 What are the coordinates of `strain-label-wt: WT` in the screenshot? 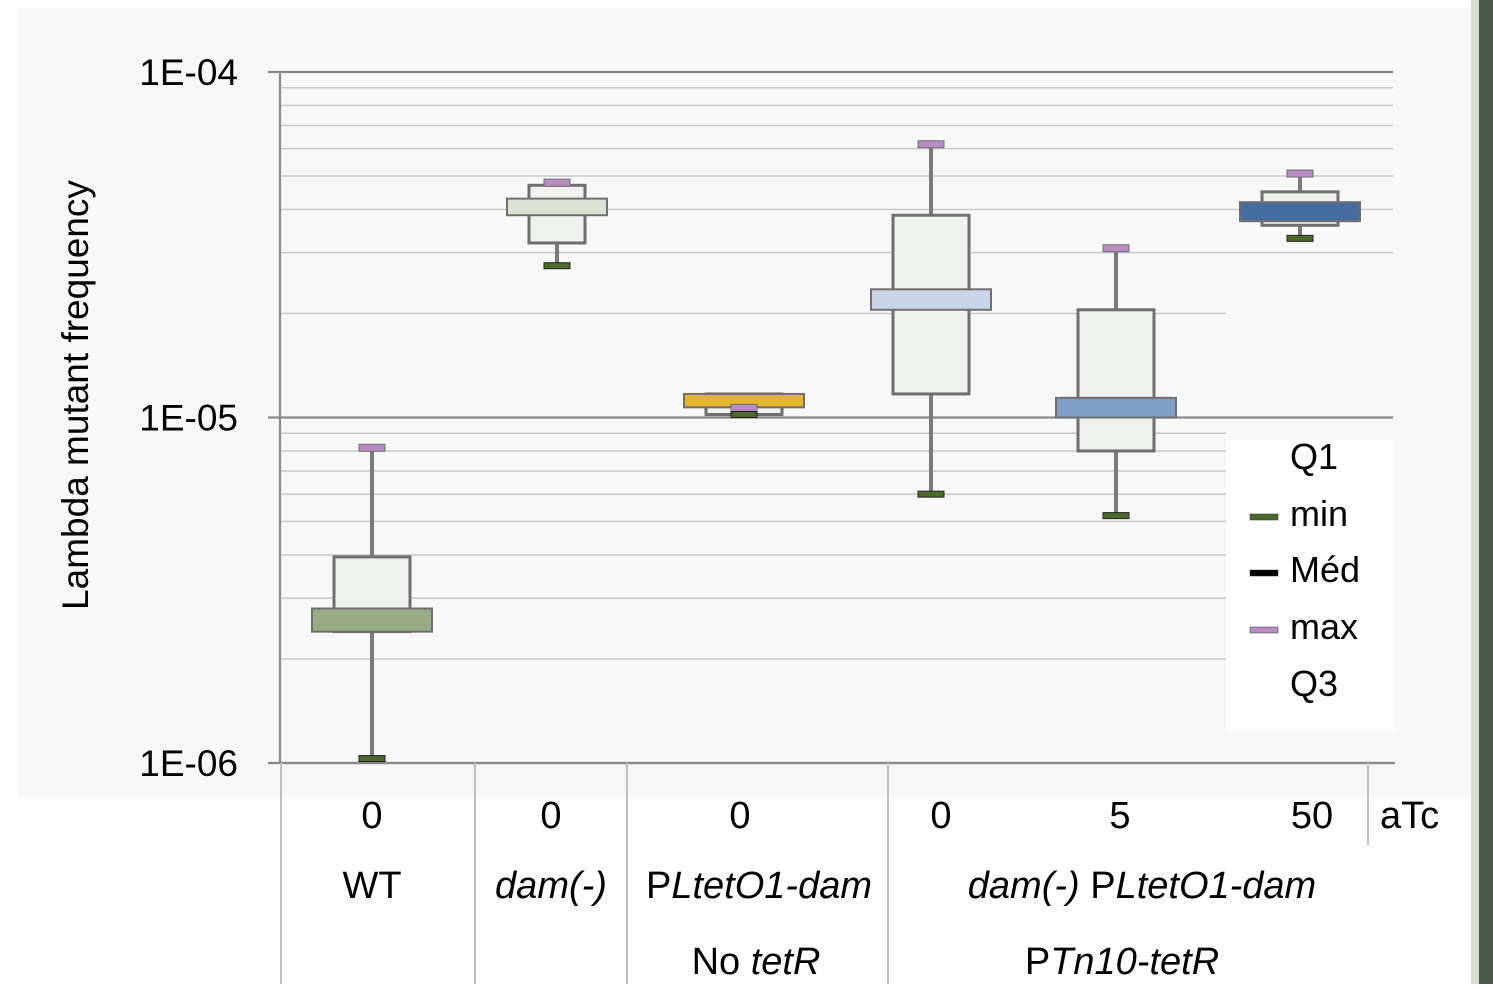 It's located at (371, 886).